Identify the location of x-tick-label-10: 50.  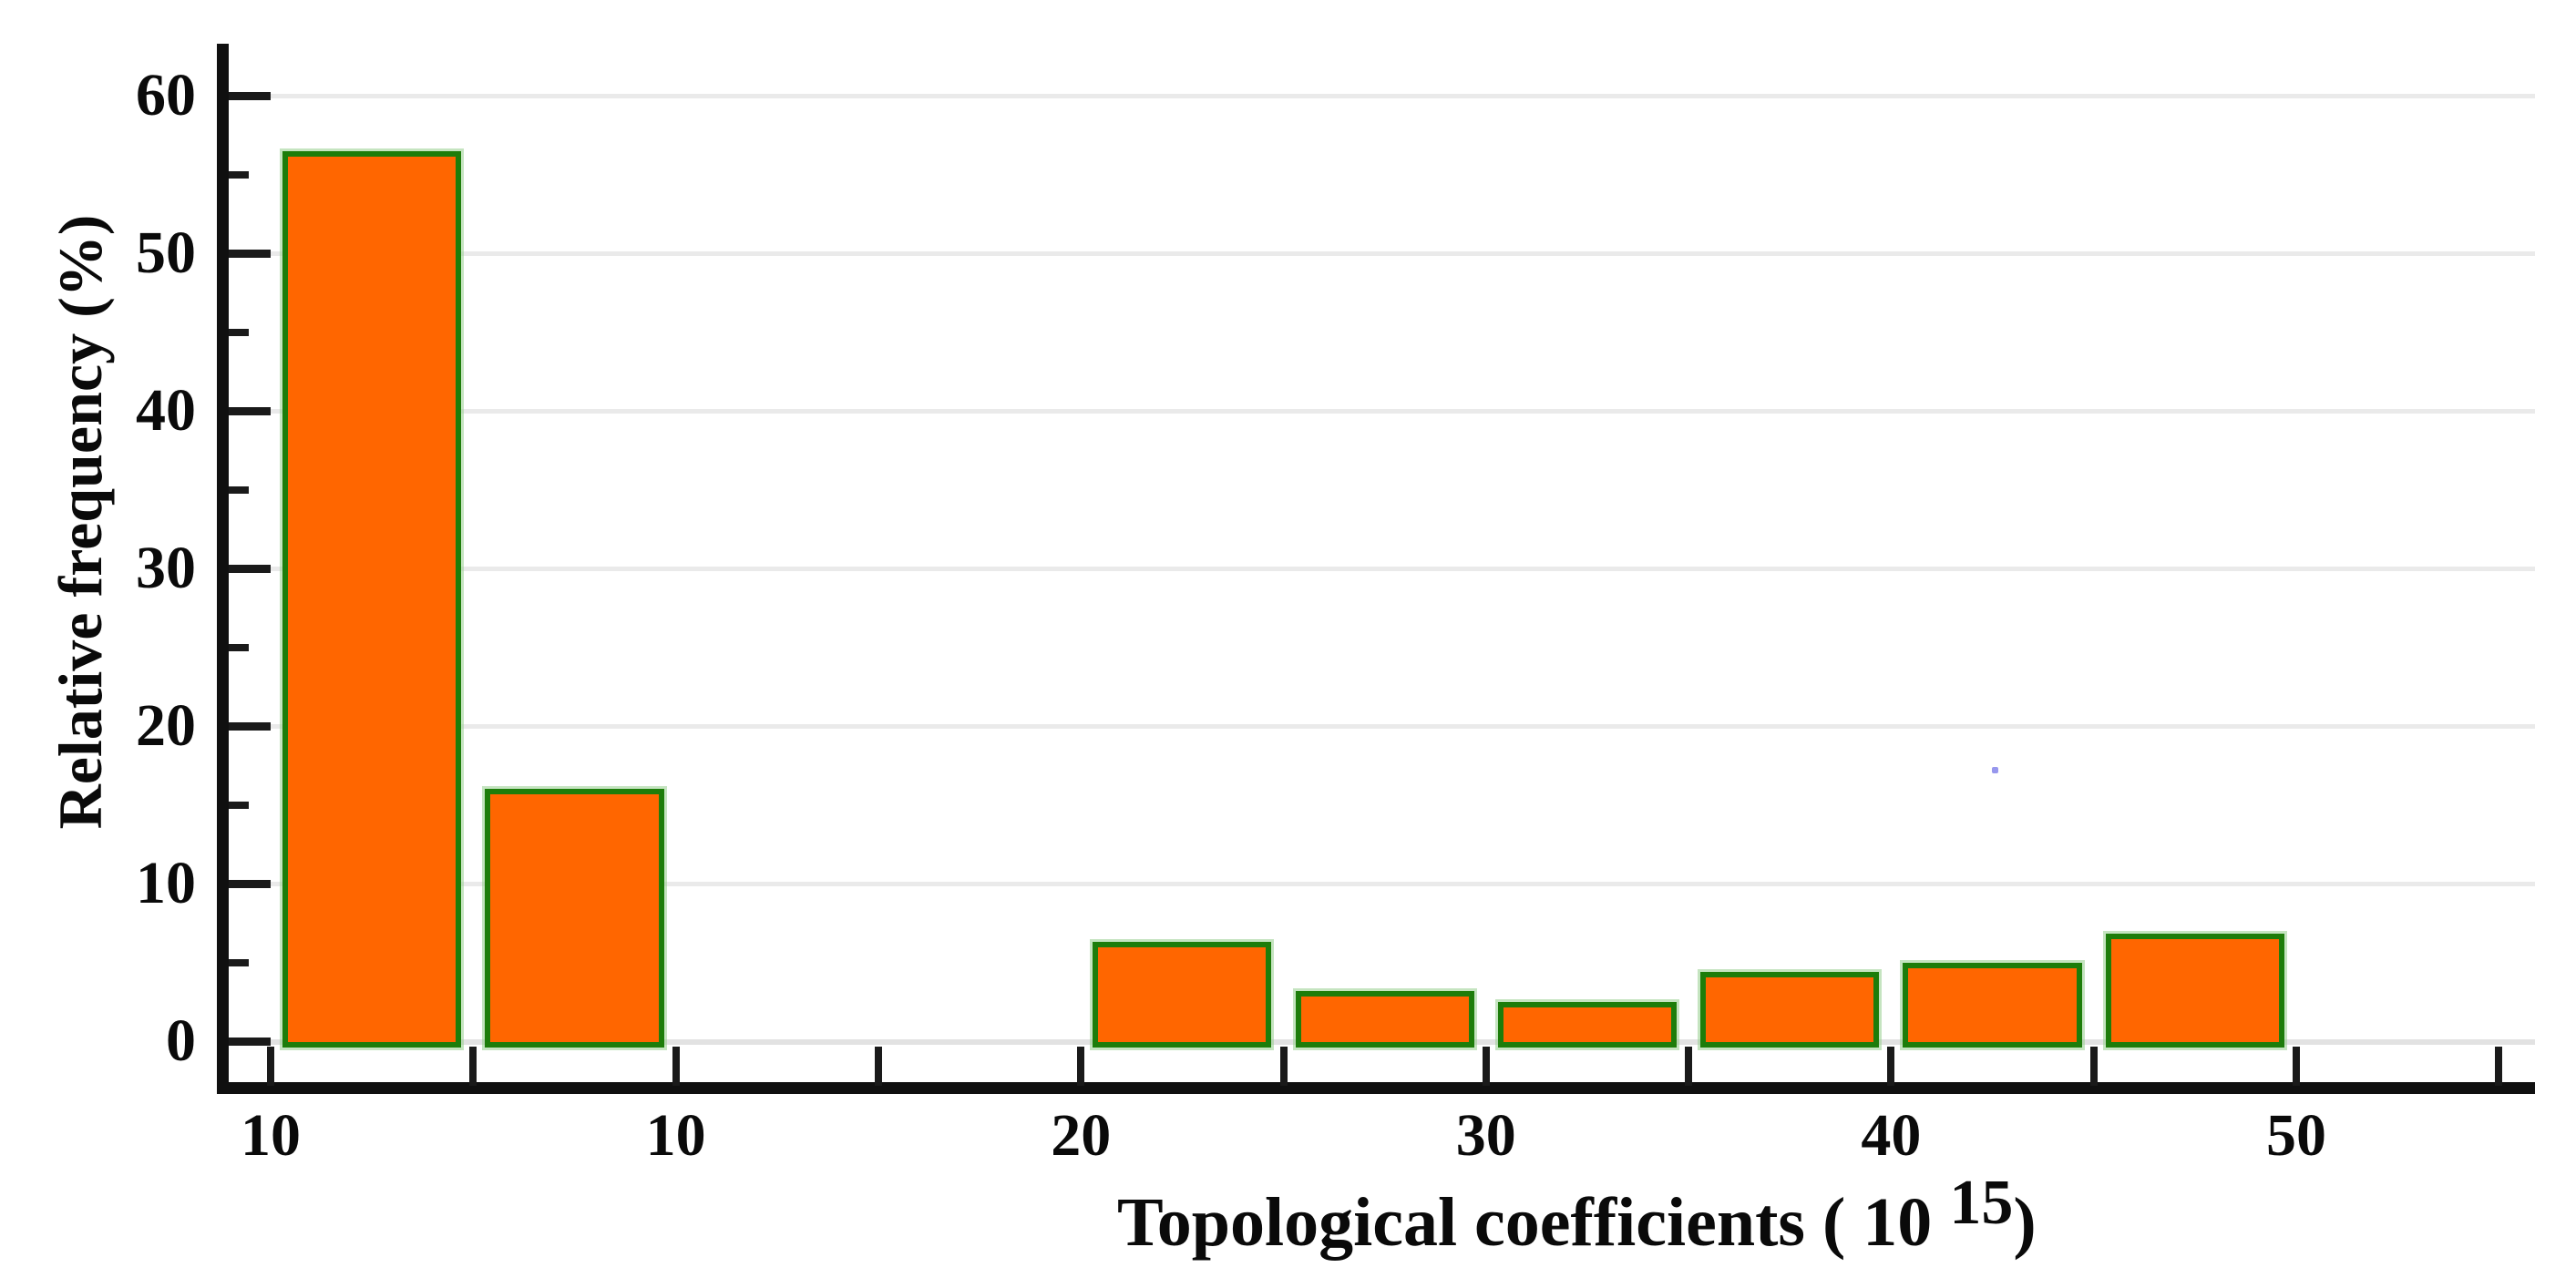
(2296, 1135).